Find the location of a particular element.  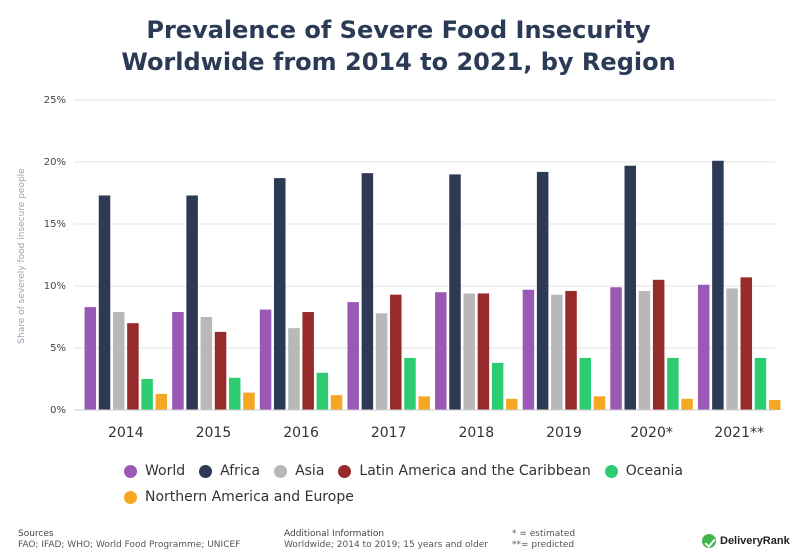

y-tick-label: 15% is located at coordinates (55, 224).